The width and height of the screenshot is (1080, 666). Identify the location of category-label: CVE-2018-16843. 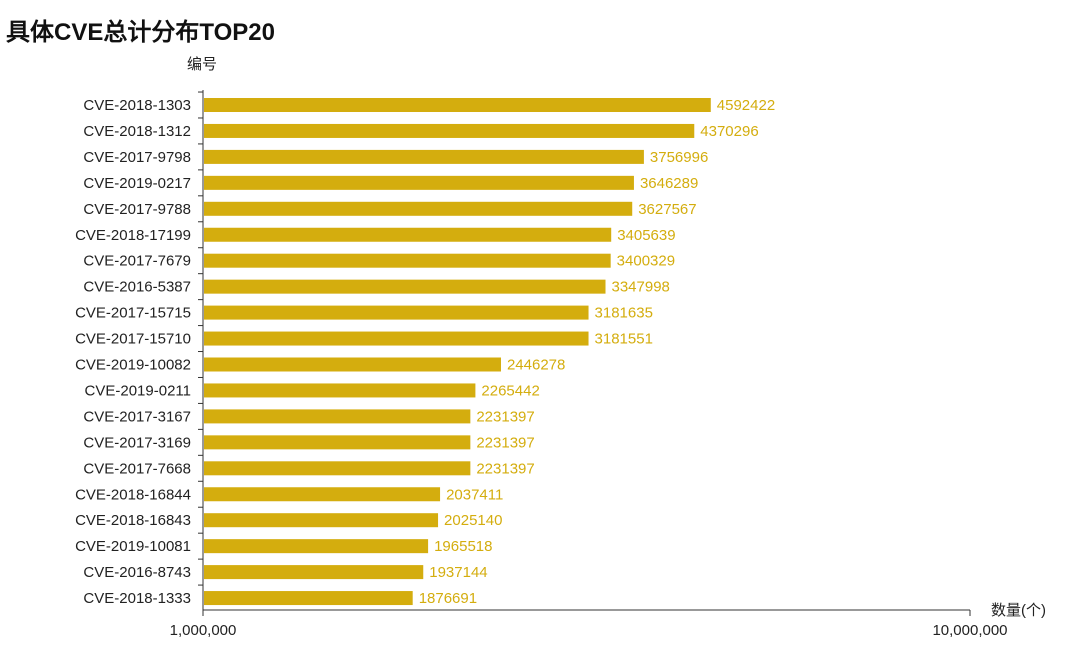
(133, 520).